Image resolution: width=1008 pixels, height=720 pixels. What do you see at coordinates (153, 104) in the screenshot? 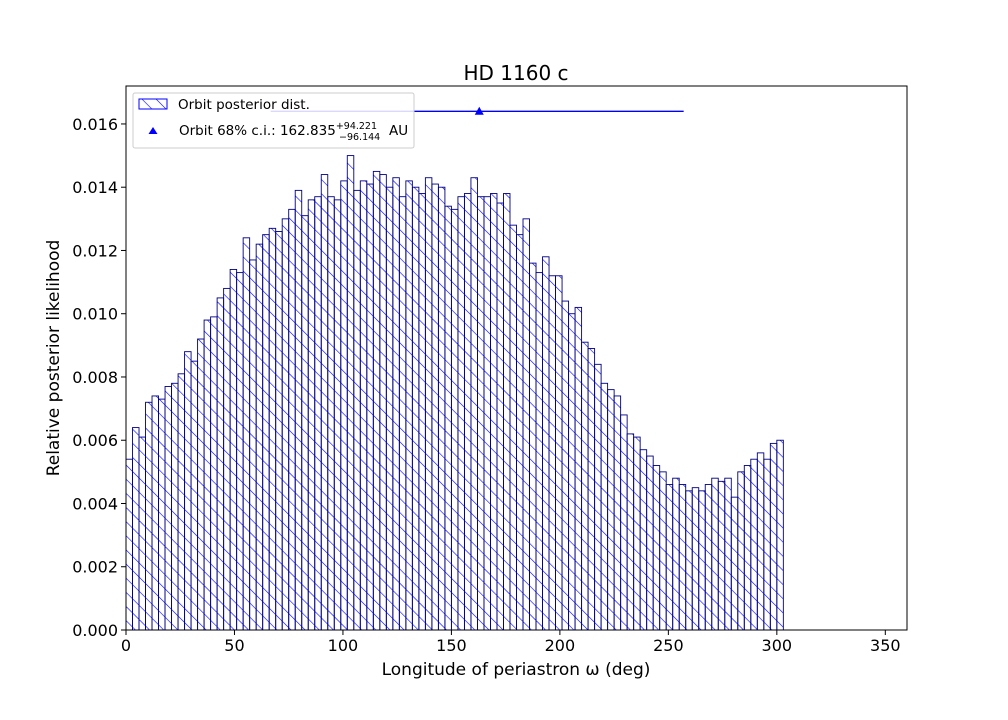
I see `legend-hatch-swatch` at bounding box center [153, 104].